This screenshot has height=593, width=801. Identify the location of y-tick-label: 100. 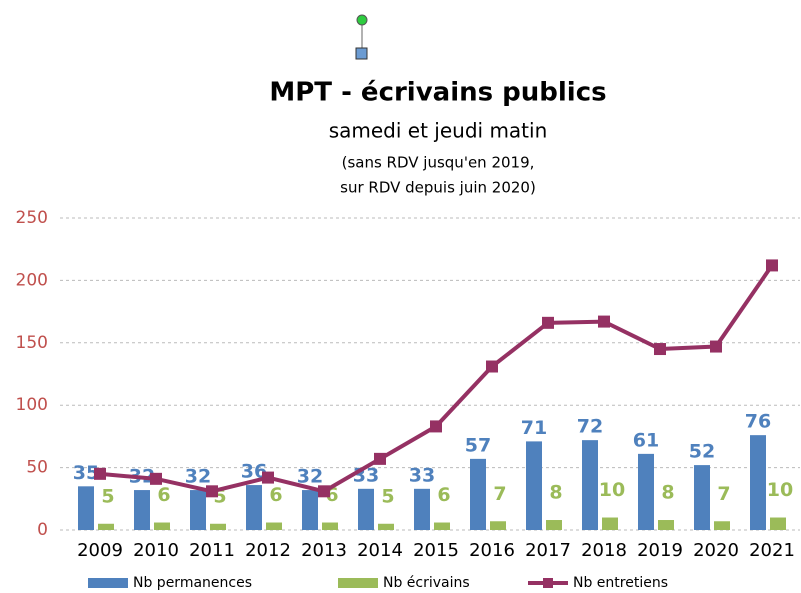
(32, 405).